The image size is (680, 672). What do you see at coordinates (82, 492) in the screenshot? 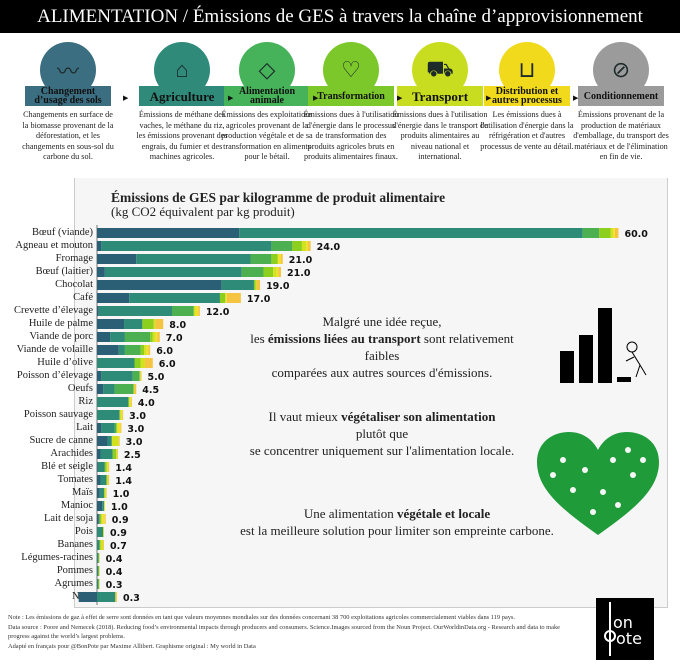
I see `category-label: Maïs` at bounding box center [82, 492].